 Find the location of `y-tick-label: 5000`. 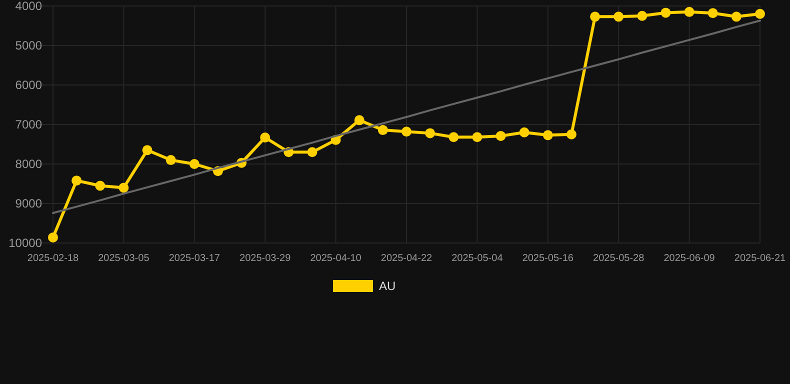

y-tick-label: 5000 is located at coordinates (28, 45).